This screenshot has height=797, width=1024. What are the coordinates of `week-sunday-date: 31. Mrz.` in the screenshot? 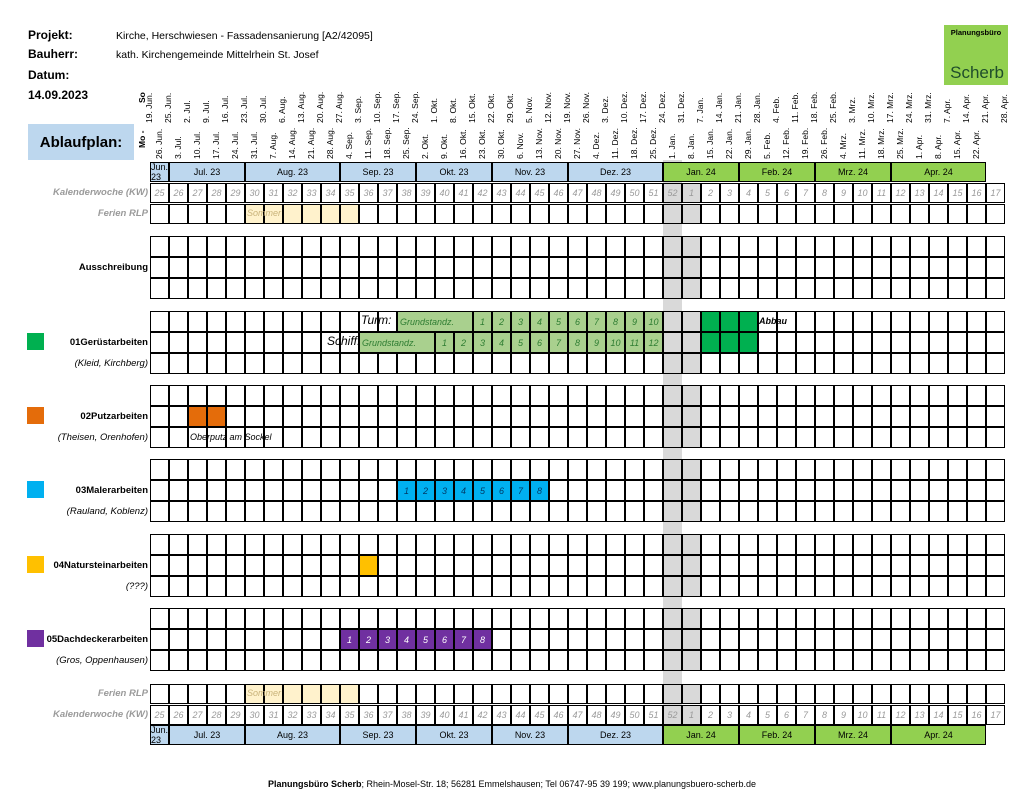 It's located at (928, 107).